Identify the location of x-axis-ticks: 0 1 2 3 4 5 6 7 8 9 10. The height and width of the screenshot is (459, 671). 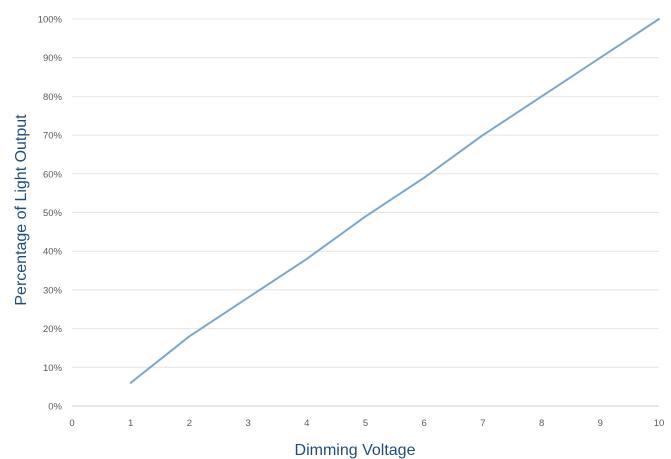
(366, 423).